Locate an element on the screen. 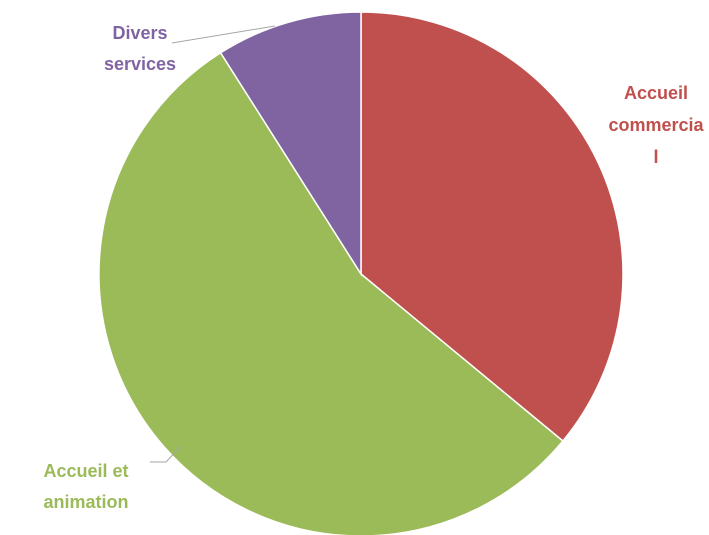  slice-label: Divers services is located at coordinates (140, 48).